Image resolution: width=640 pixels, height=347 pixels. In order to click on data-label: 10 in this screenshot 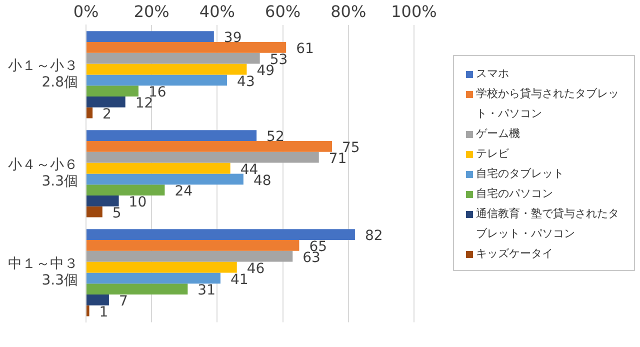, I will do `click(137, 202)`.